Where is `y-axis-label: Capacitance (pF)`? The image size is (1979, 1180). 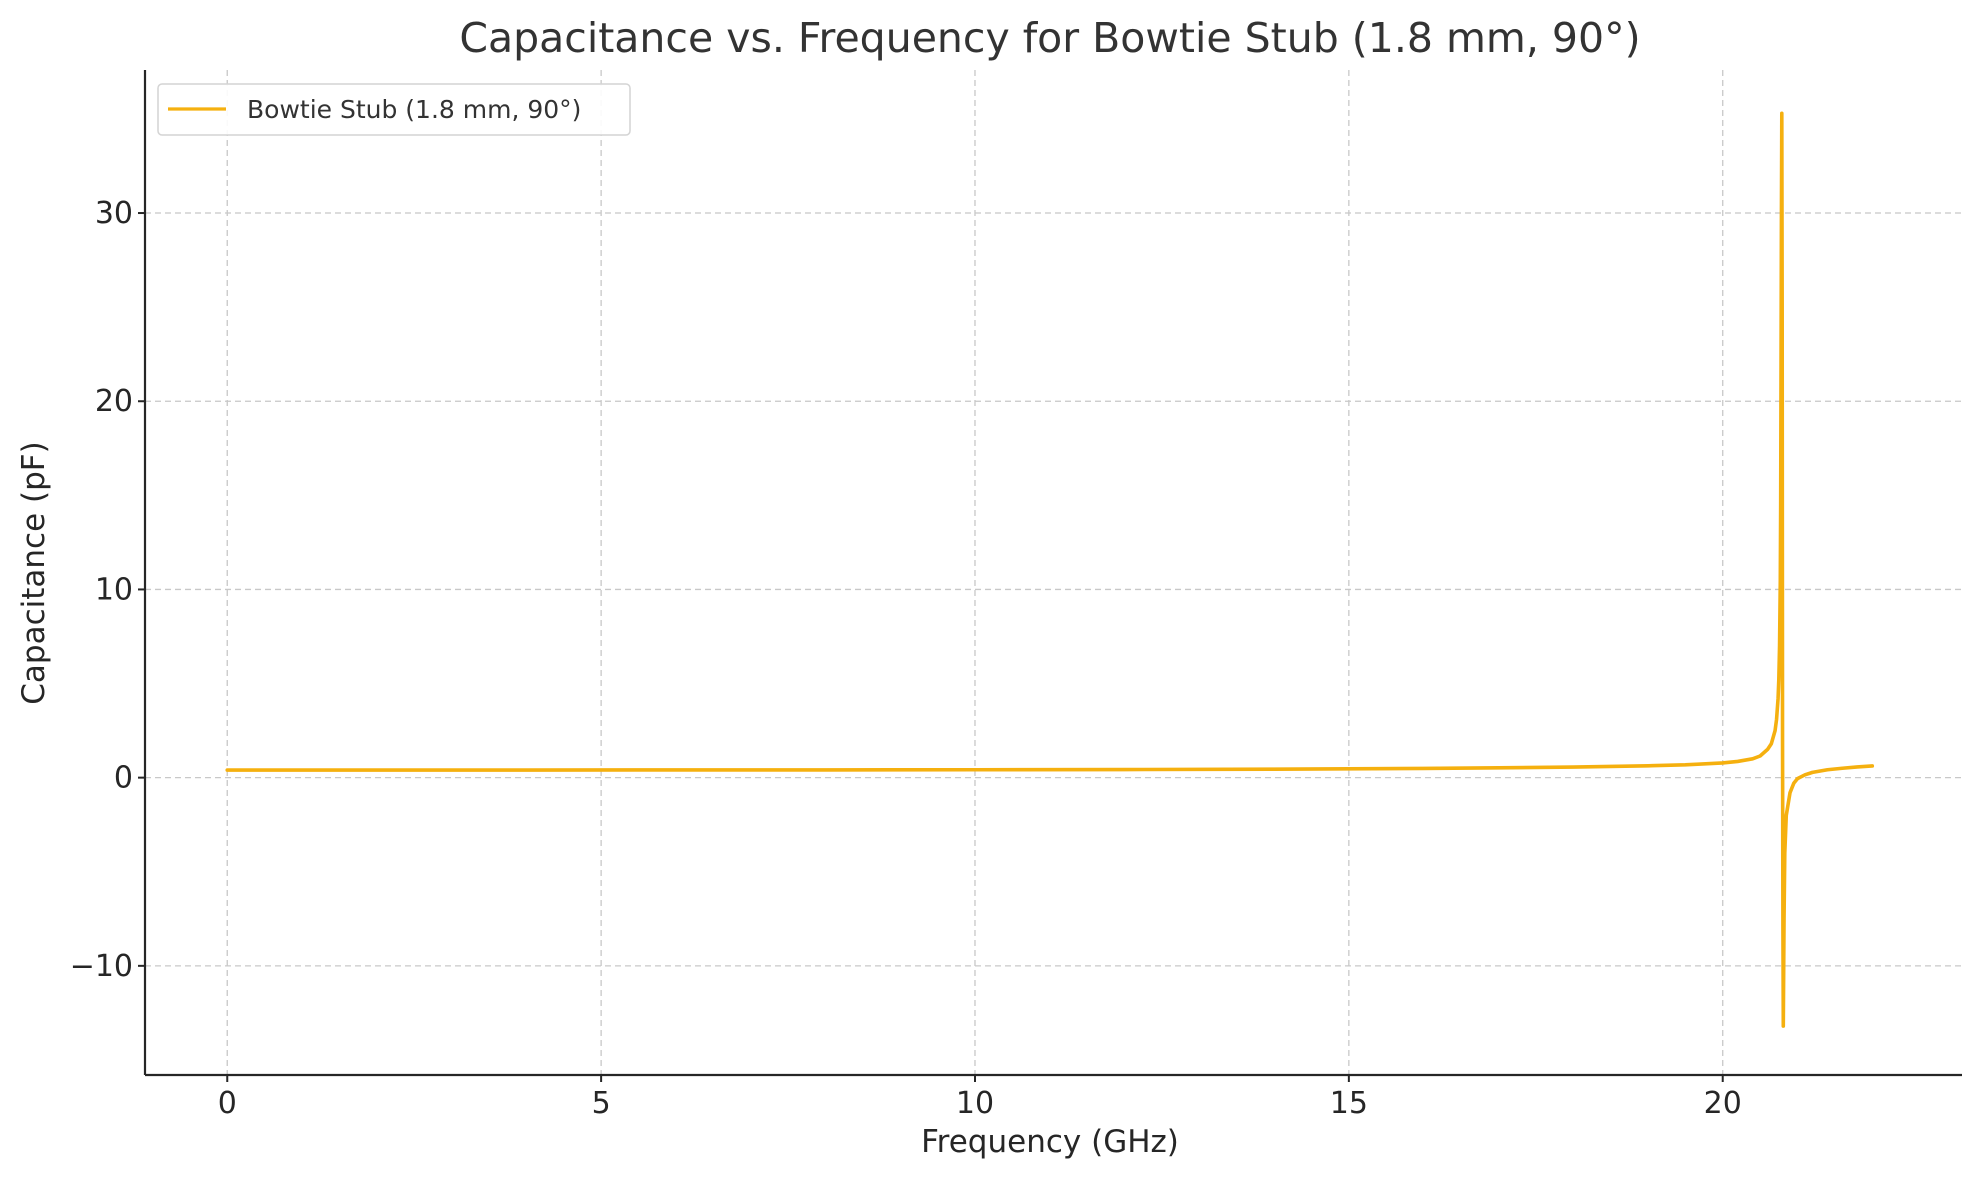 y-axis-label: Capacitance (pF) is located at coordinates (34, 572).